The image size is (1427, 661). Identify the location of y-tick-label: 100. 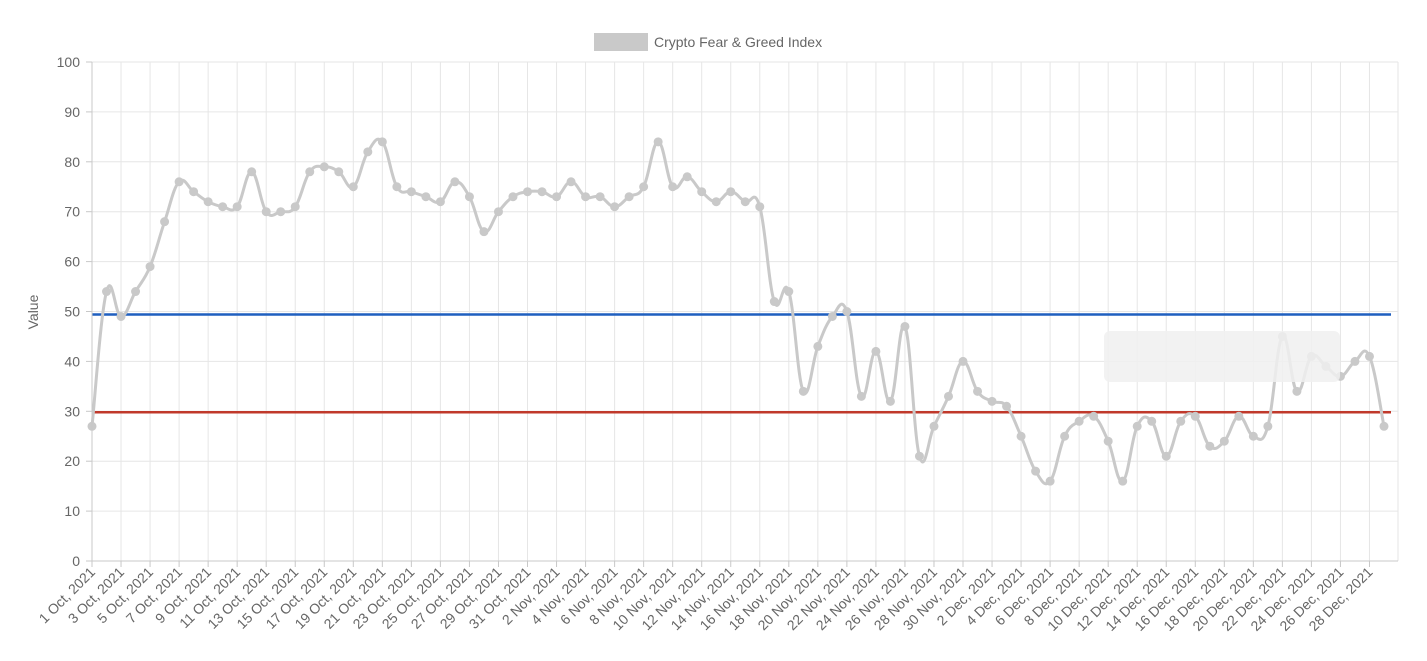
(69, 62).